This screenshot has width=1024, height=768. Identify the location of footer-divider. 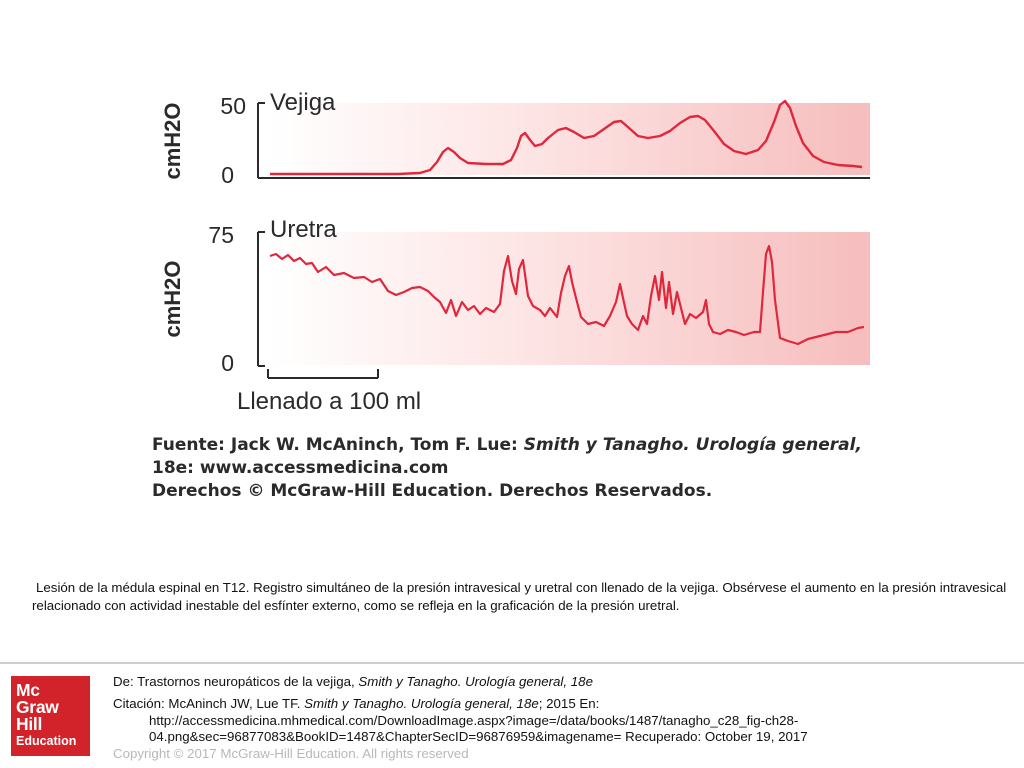
(512, 663).